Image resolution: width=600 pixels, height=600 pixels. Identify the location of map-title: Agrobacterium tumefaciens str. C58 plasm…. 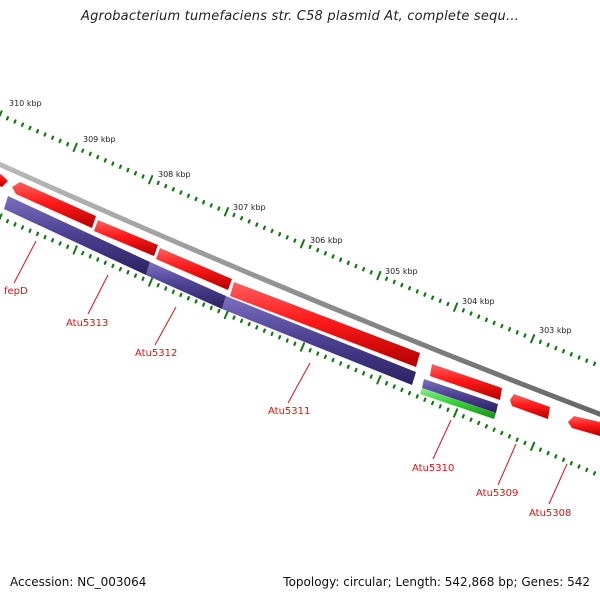
(299, 16).